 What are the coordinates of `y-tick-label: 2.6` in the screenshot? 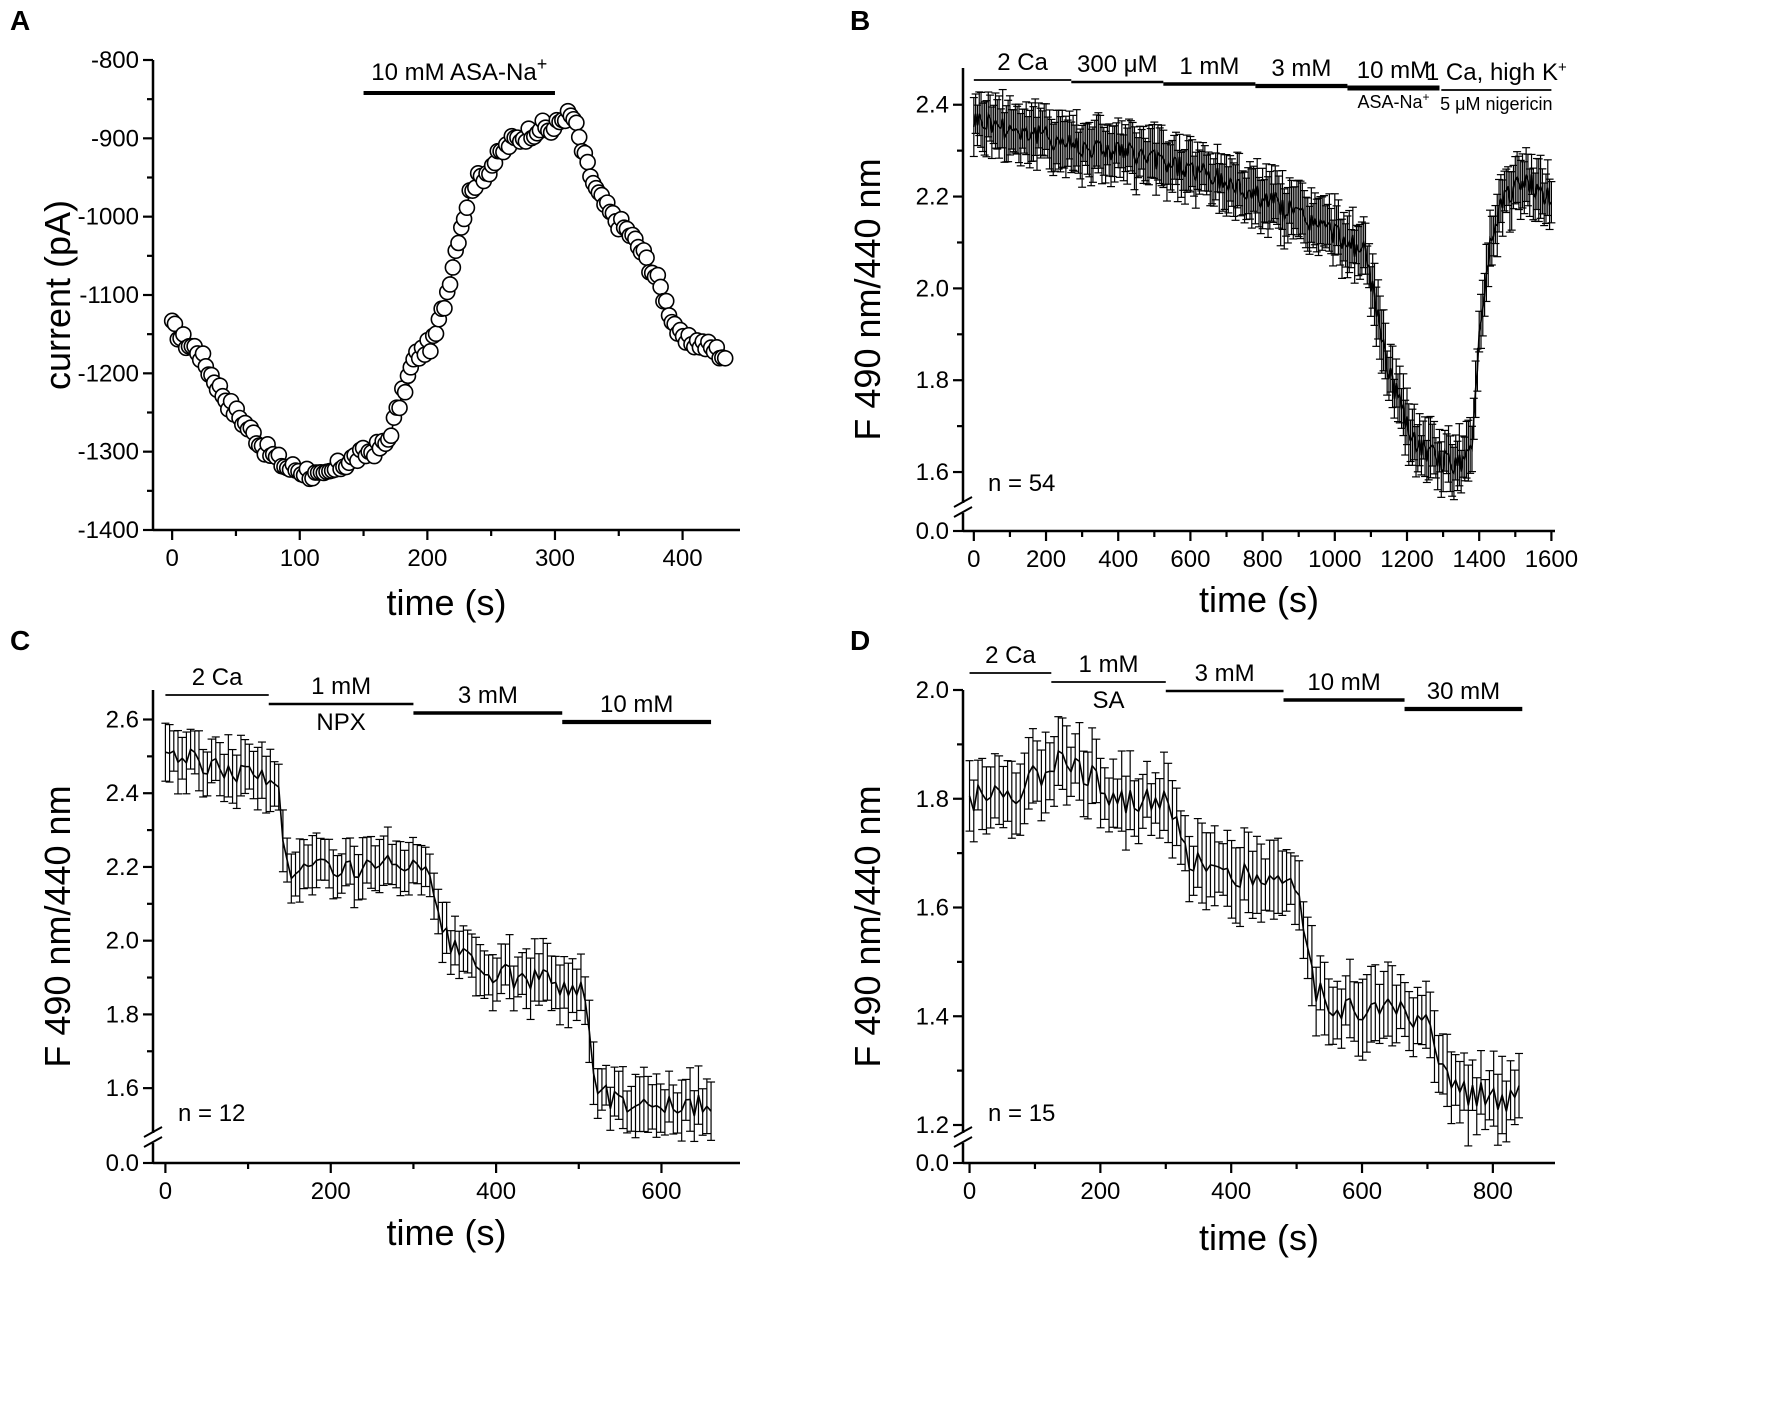 It's located at (122, 719).